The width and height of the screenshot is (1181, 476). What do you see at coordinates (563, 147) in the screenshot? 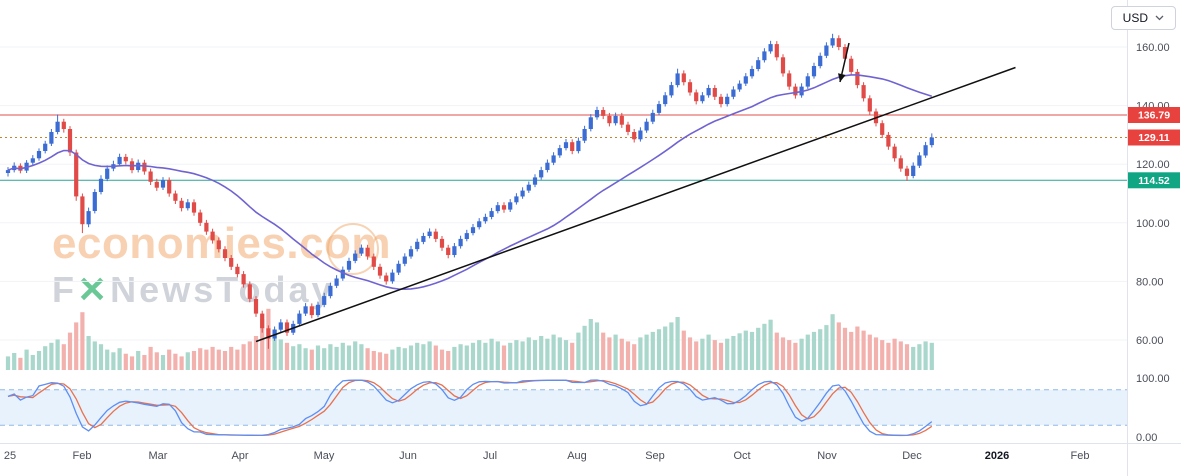
I see `price-lines` at bounding box center [563, 147].